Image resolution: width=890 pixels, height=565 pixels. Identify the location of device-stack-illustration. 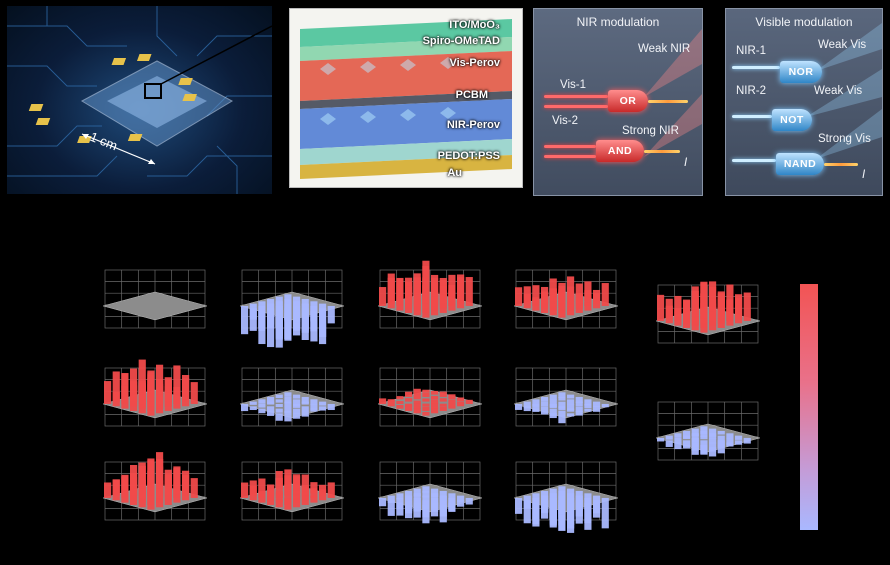
(406, 99).